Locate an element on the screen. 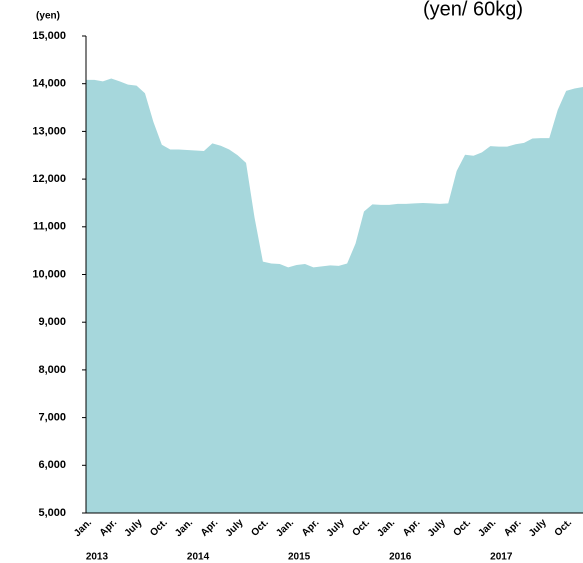 The image size is (583, 563). year-label: 2014 is located at coordinates (198, 557).